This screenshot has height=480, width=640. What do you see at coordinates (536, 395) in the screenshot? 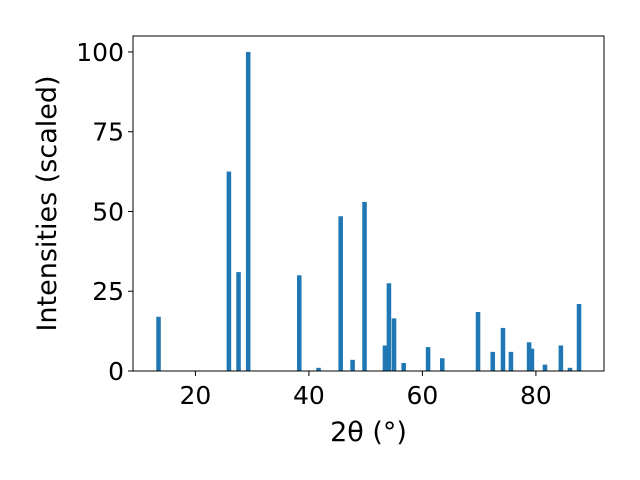
I see `x-tick-label: 80` at bounding box center [536, 395].